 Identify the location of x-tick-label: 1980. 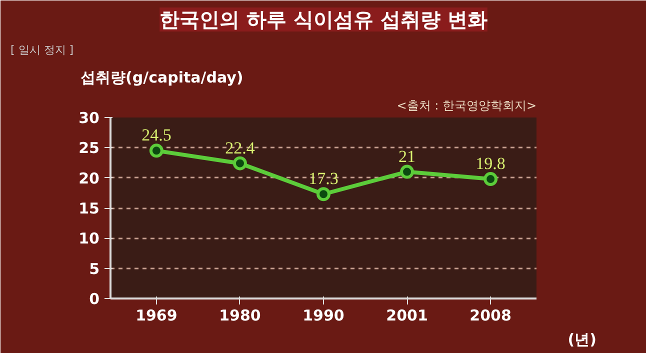
(240, 315).